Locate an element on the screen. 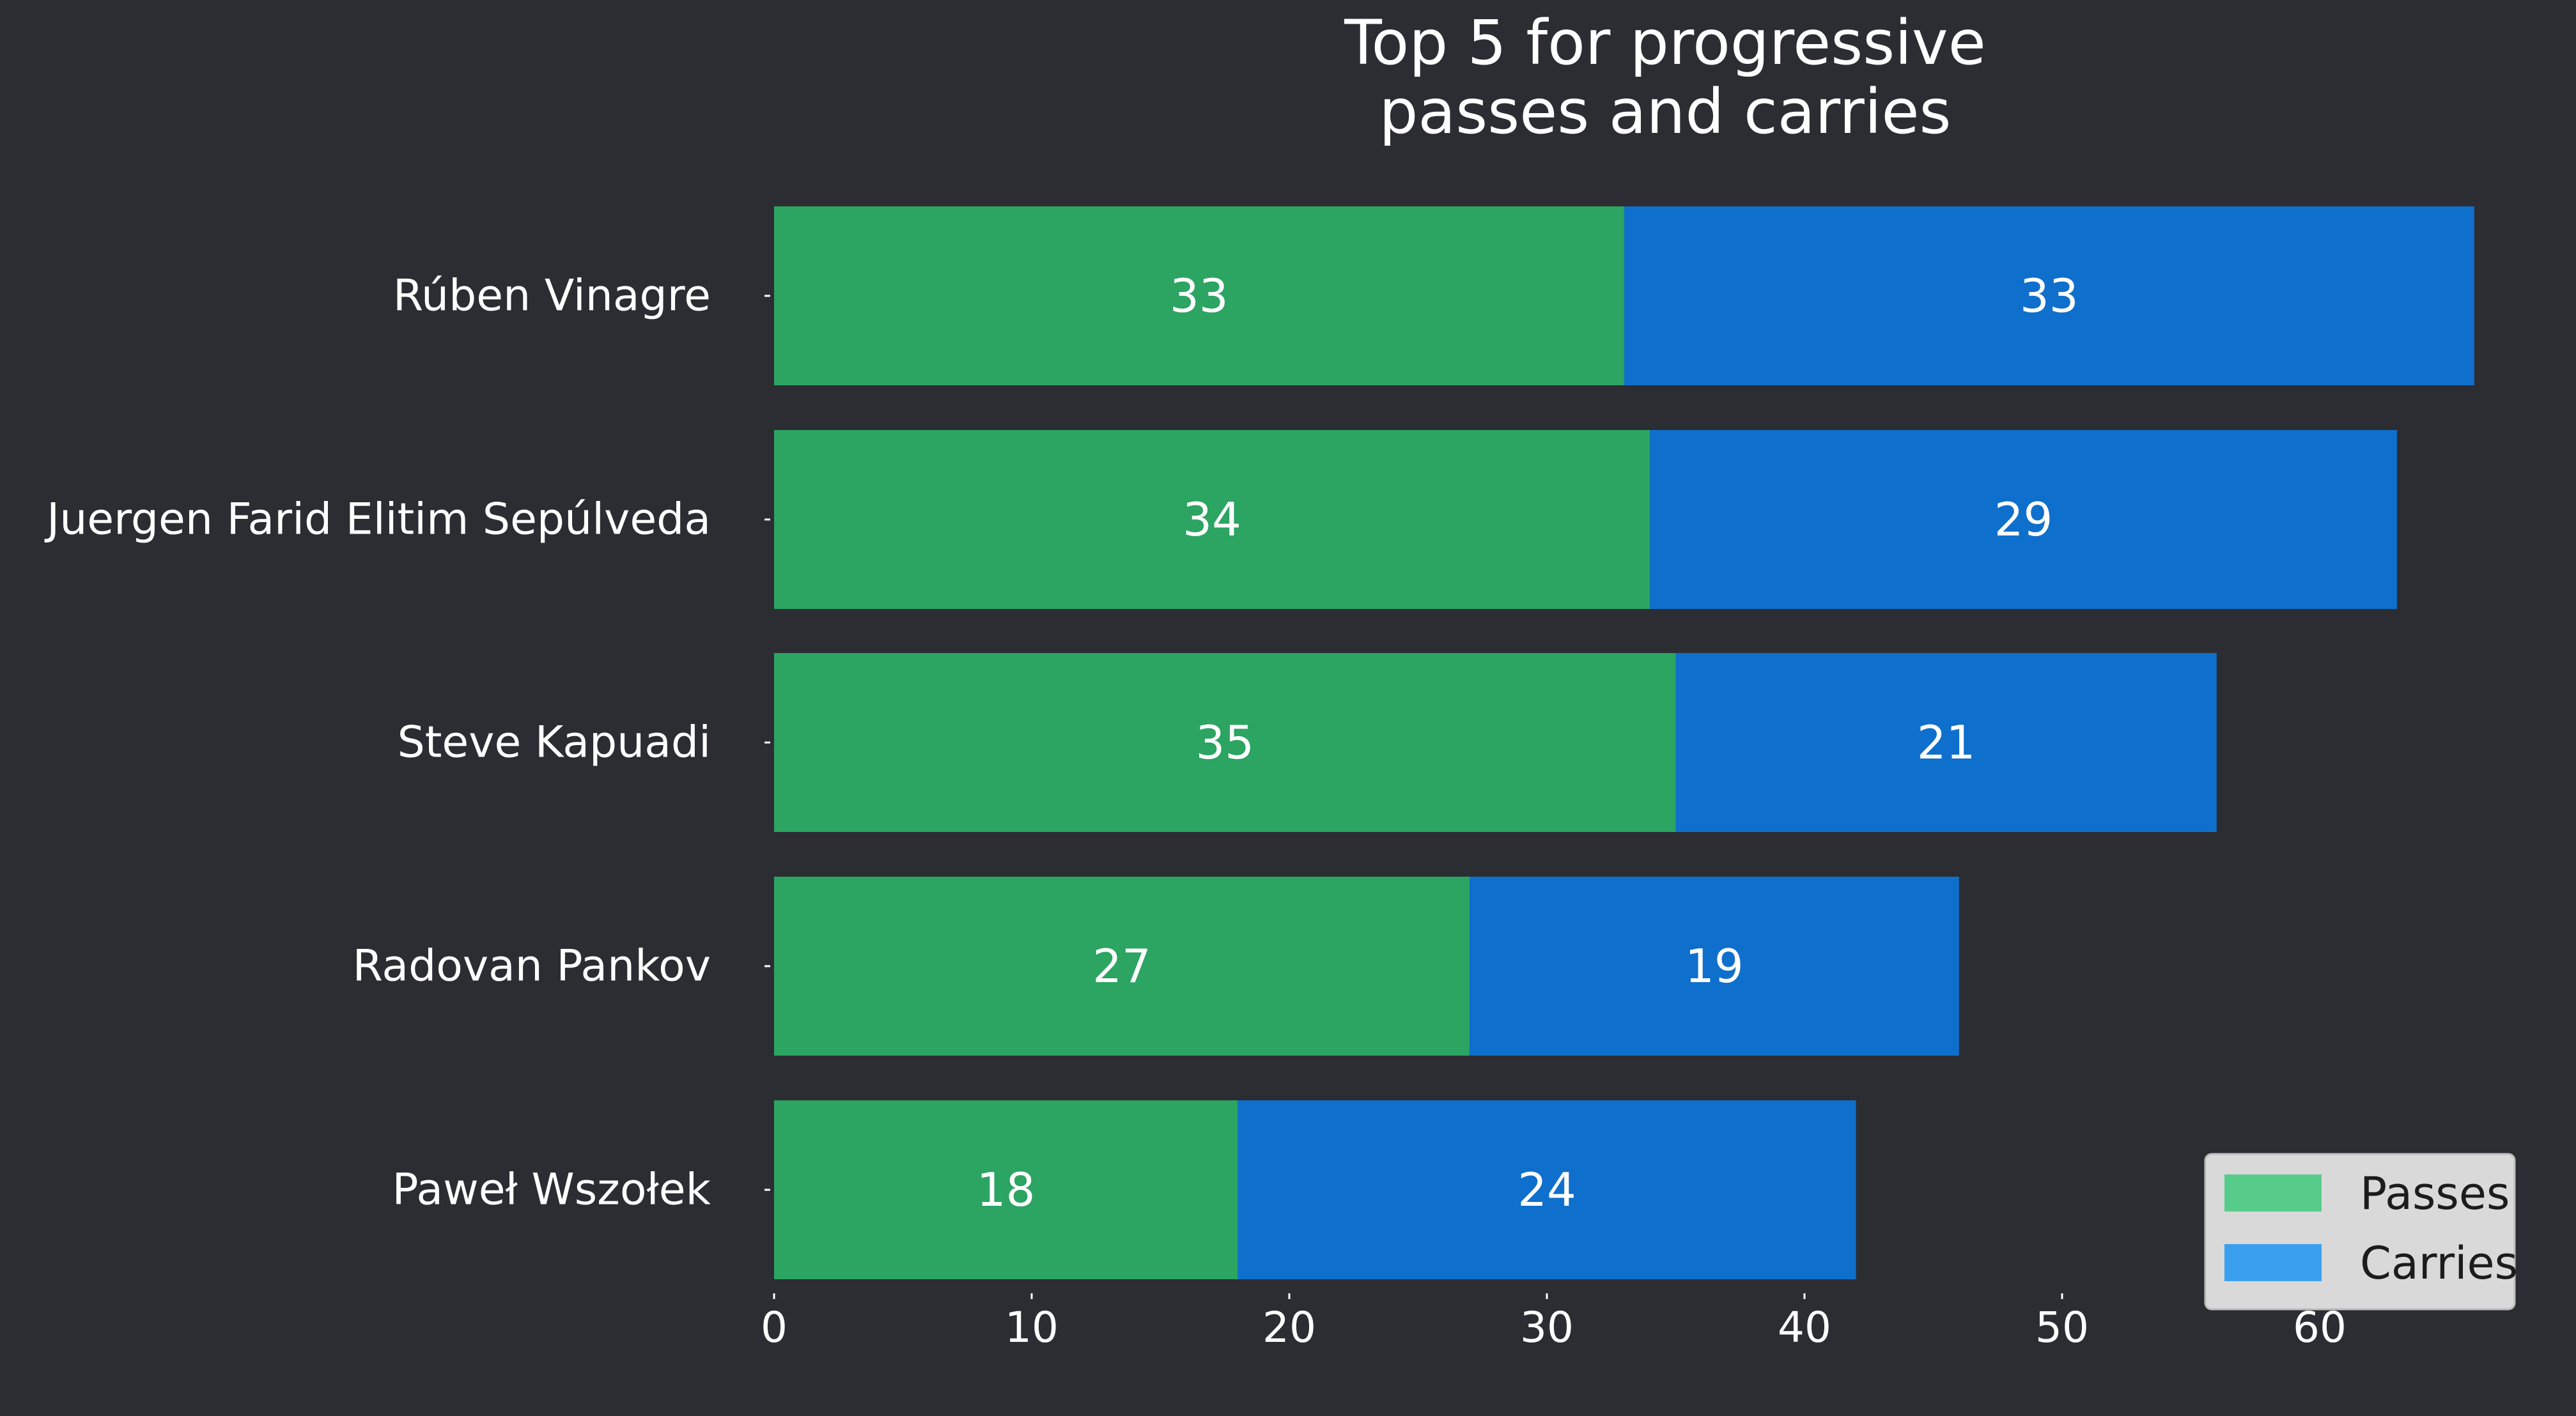  x-tick-label-10: 10 is located at coordinates (1032, 1327).